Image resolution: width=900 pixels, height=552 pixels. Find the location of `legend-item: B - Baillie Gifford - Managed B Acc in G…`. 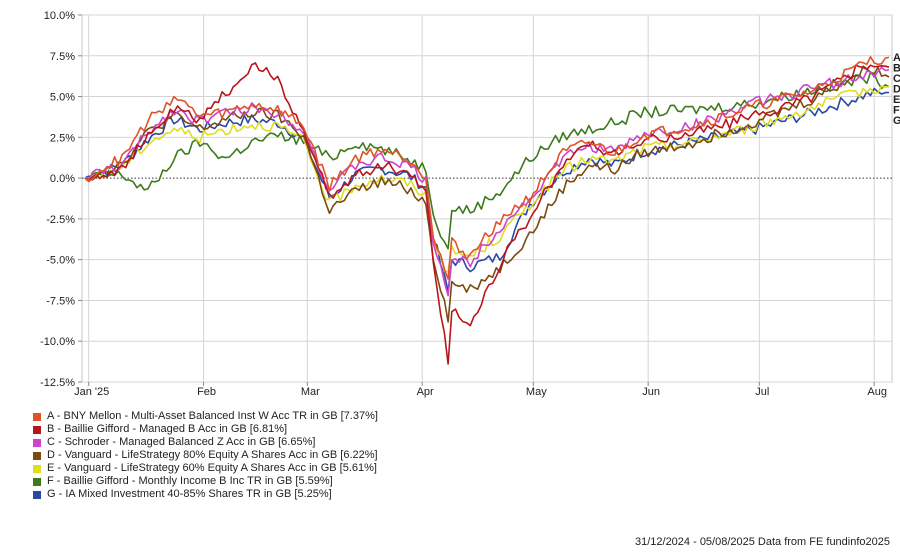

legend-item: B - Baillie Gifford - Managed B Acc in G… is located at coordinates (205, 429).